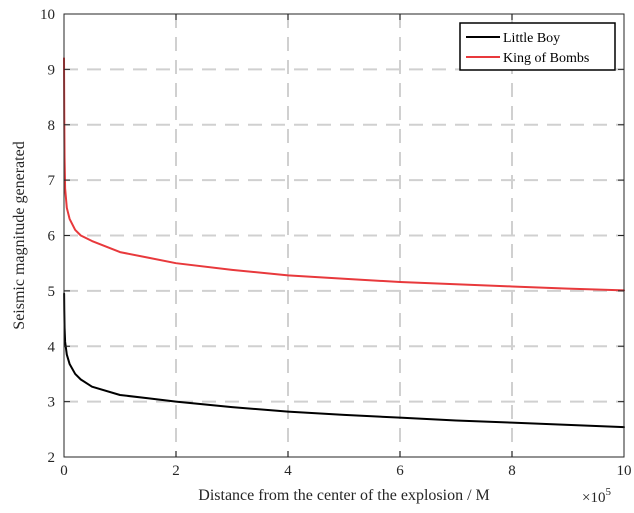 The width and height of the screenshot is (634, 513). Describe the element at coordinates (52, 292) in the screenshot. I see `y-tick-label: 5` at that location.